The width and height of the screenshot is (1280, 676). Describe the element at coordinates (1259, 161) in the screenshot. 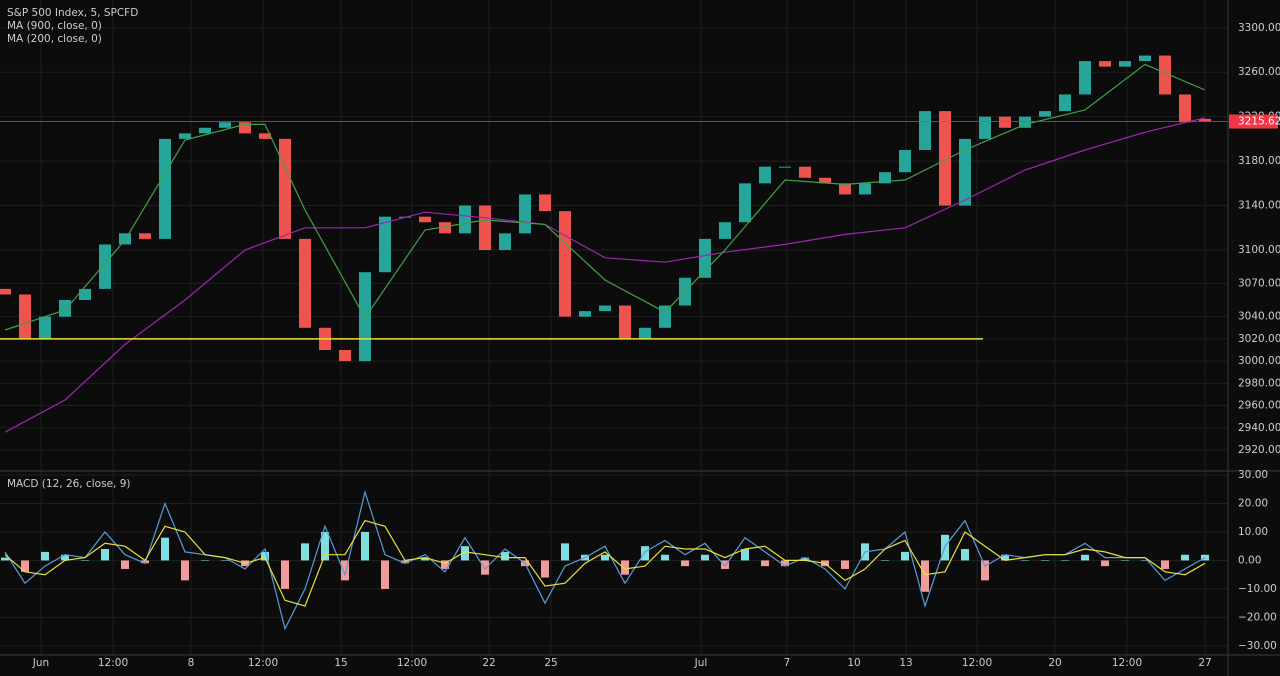

I see `y-tick-label: 3180.00` at that location.